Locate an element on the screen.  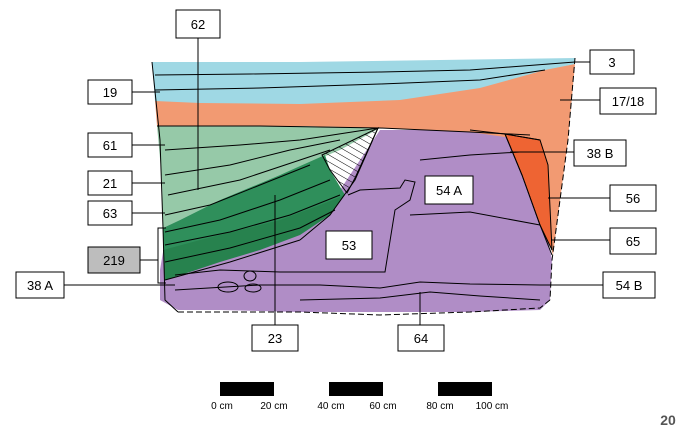
svg-text: 54 B is located at coordinates (629, 285).